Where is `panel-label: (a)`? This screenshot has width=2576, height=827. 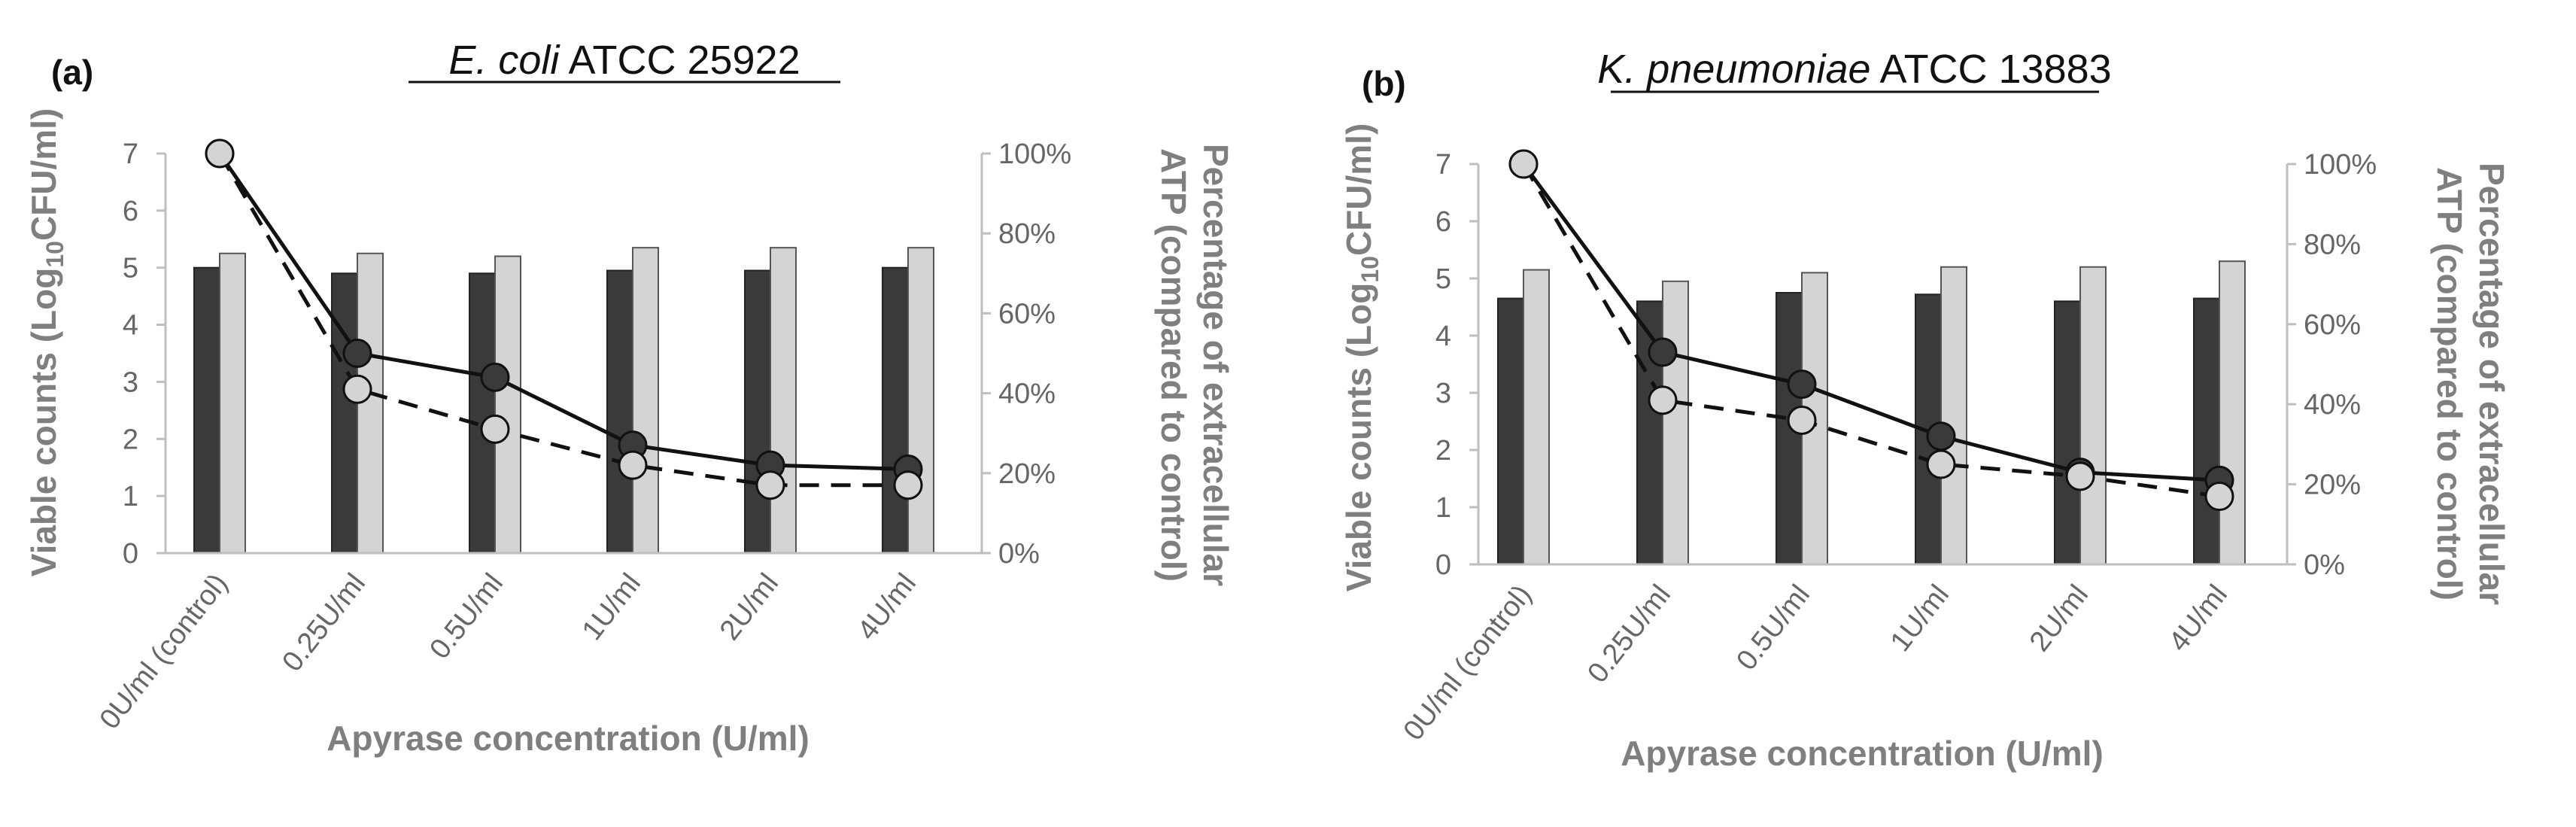 panel-label: (a) is located at coordinates (72, 72).